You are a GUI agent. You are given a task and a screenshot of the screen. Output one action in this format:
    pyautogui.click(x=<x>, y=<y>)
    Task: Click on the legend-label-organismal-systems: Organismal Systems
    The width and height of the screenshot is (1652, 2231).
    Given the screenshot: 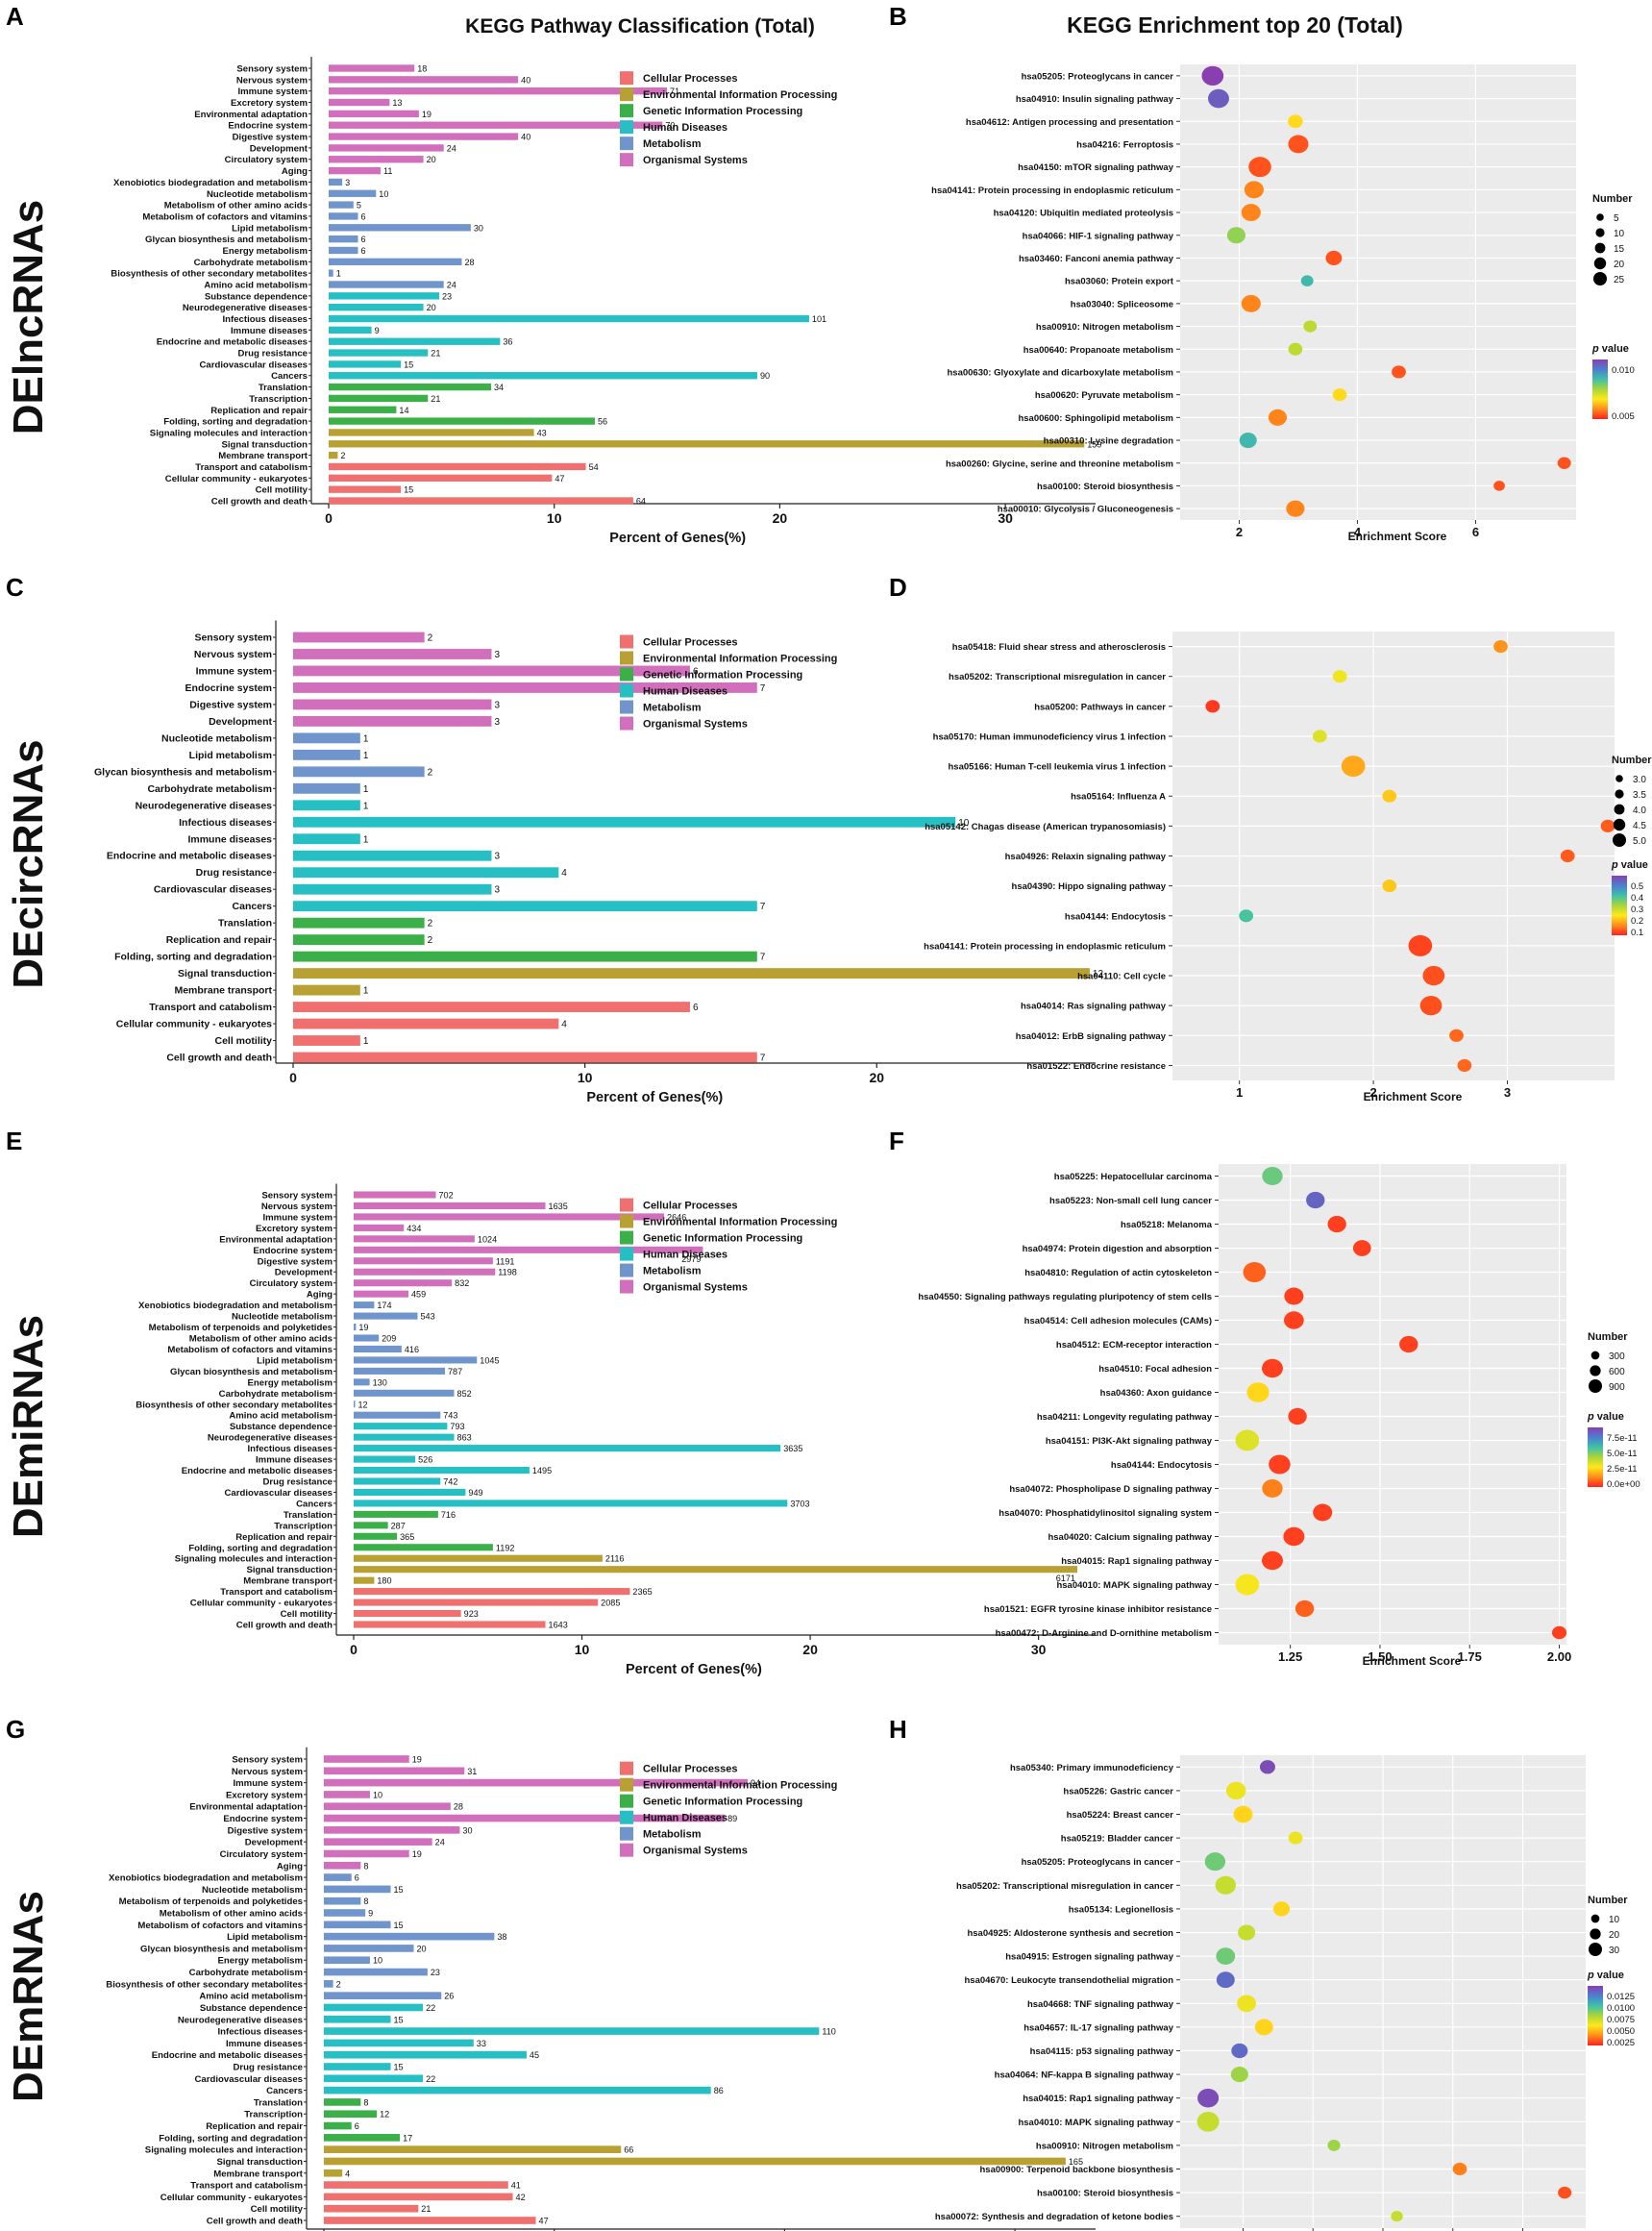 What is the action you would take?
    pyautogui.click(x=695, y=725)
    